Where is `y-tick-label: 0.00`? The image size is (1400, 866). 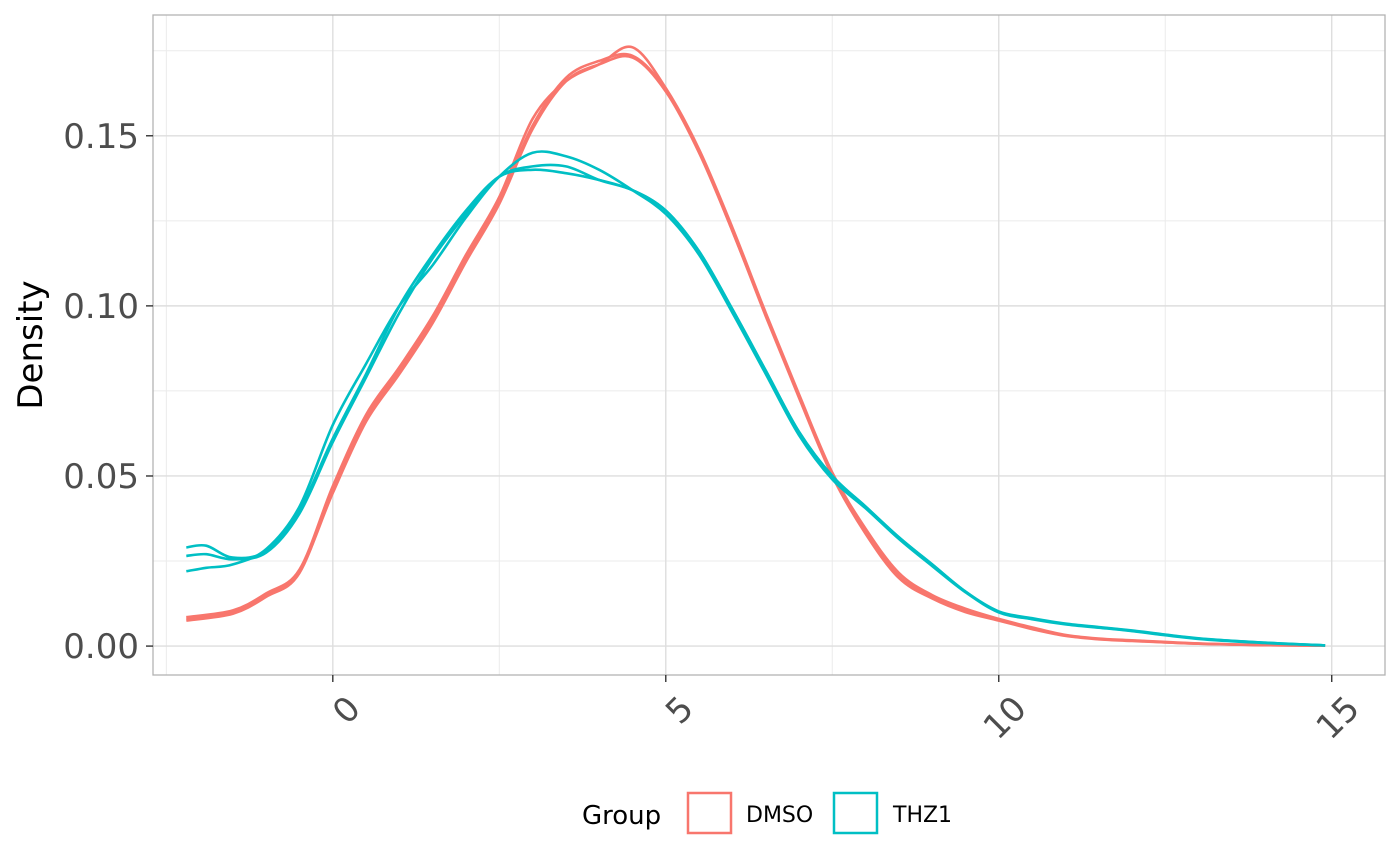 y-tick-label: 0.00 is located at coordinates (101, 647).